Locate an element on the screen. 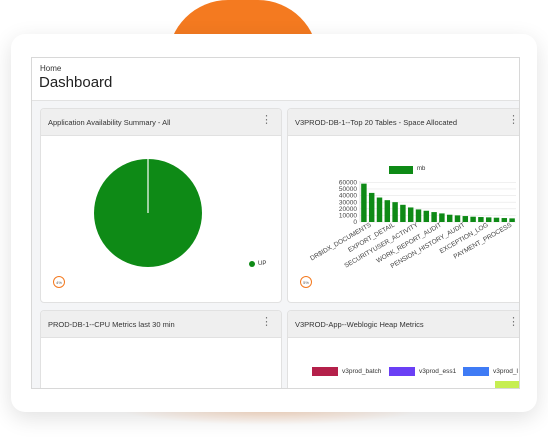 This screenshot has height=445, width=548. page-title: Dashboard is located at coordinates (76, 82).